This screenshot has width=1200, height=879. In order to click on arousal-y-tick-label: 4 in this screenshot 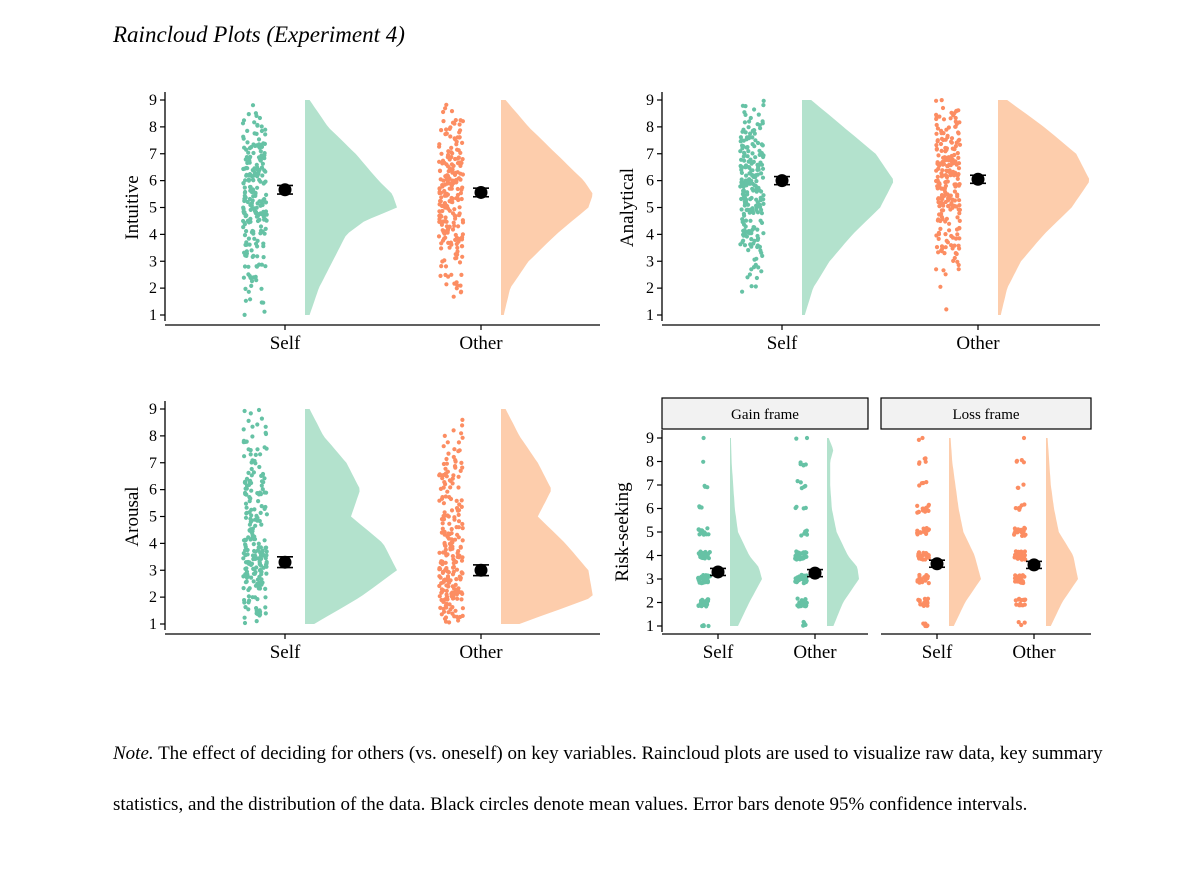, I will do `click(153, 543)`.